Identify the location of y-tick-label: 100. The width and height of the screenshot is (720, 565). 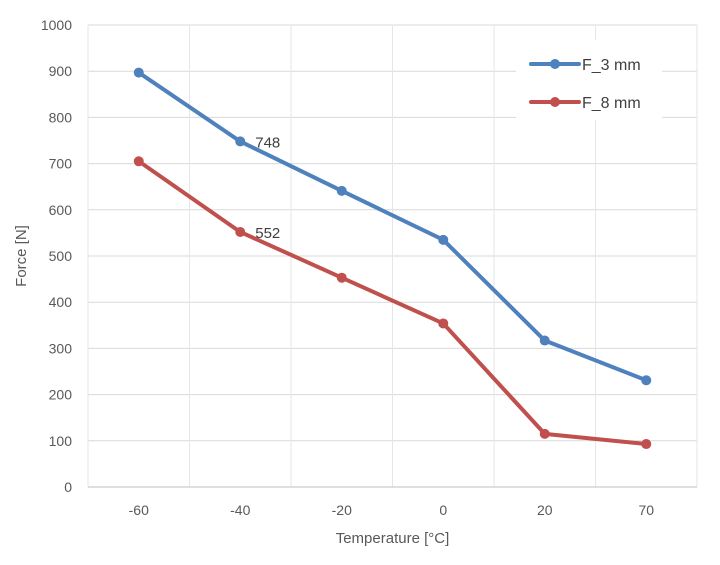
(61, 441).